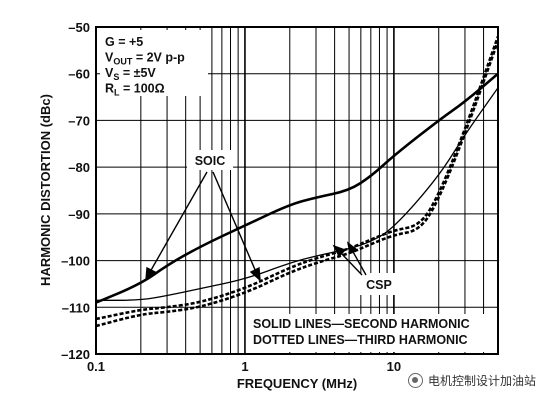 This screenshot has height=403, width=550. I want to click on soic-label-bg, so click(210, 160).